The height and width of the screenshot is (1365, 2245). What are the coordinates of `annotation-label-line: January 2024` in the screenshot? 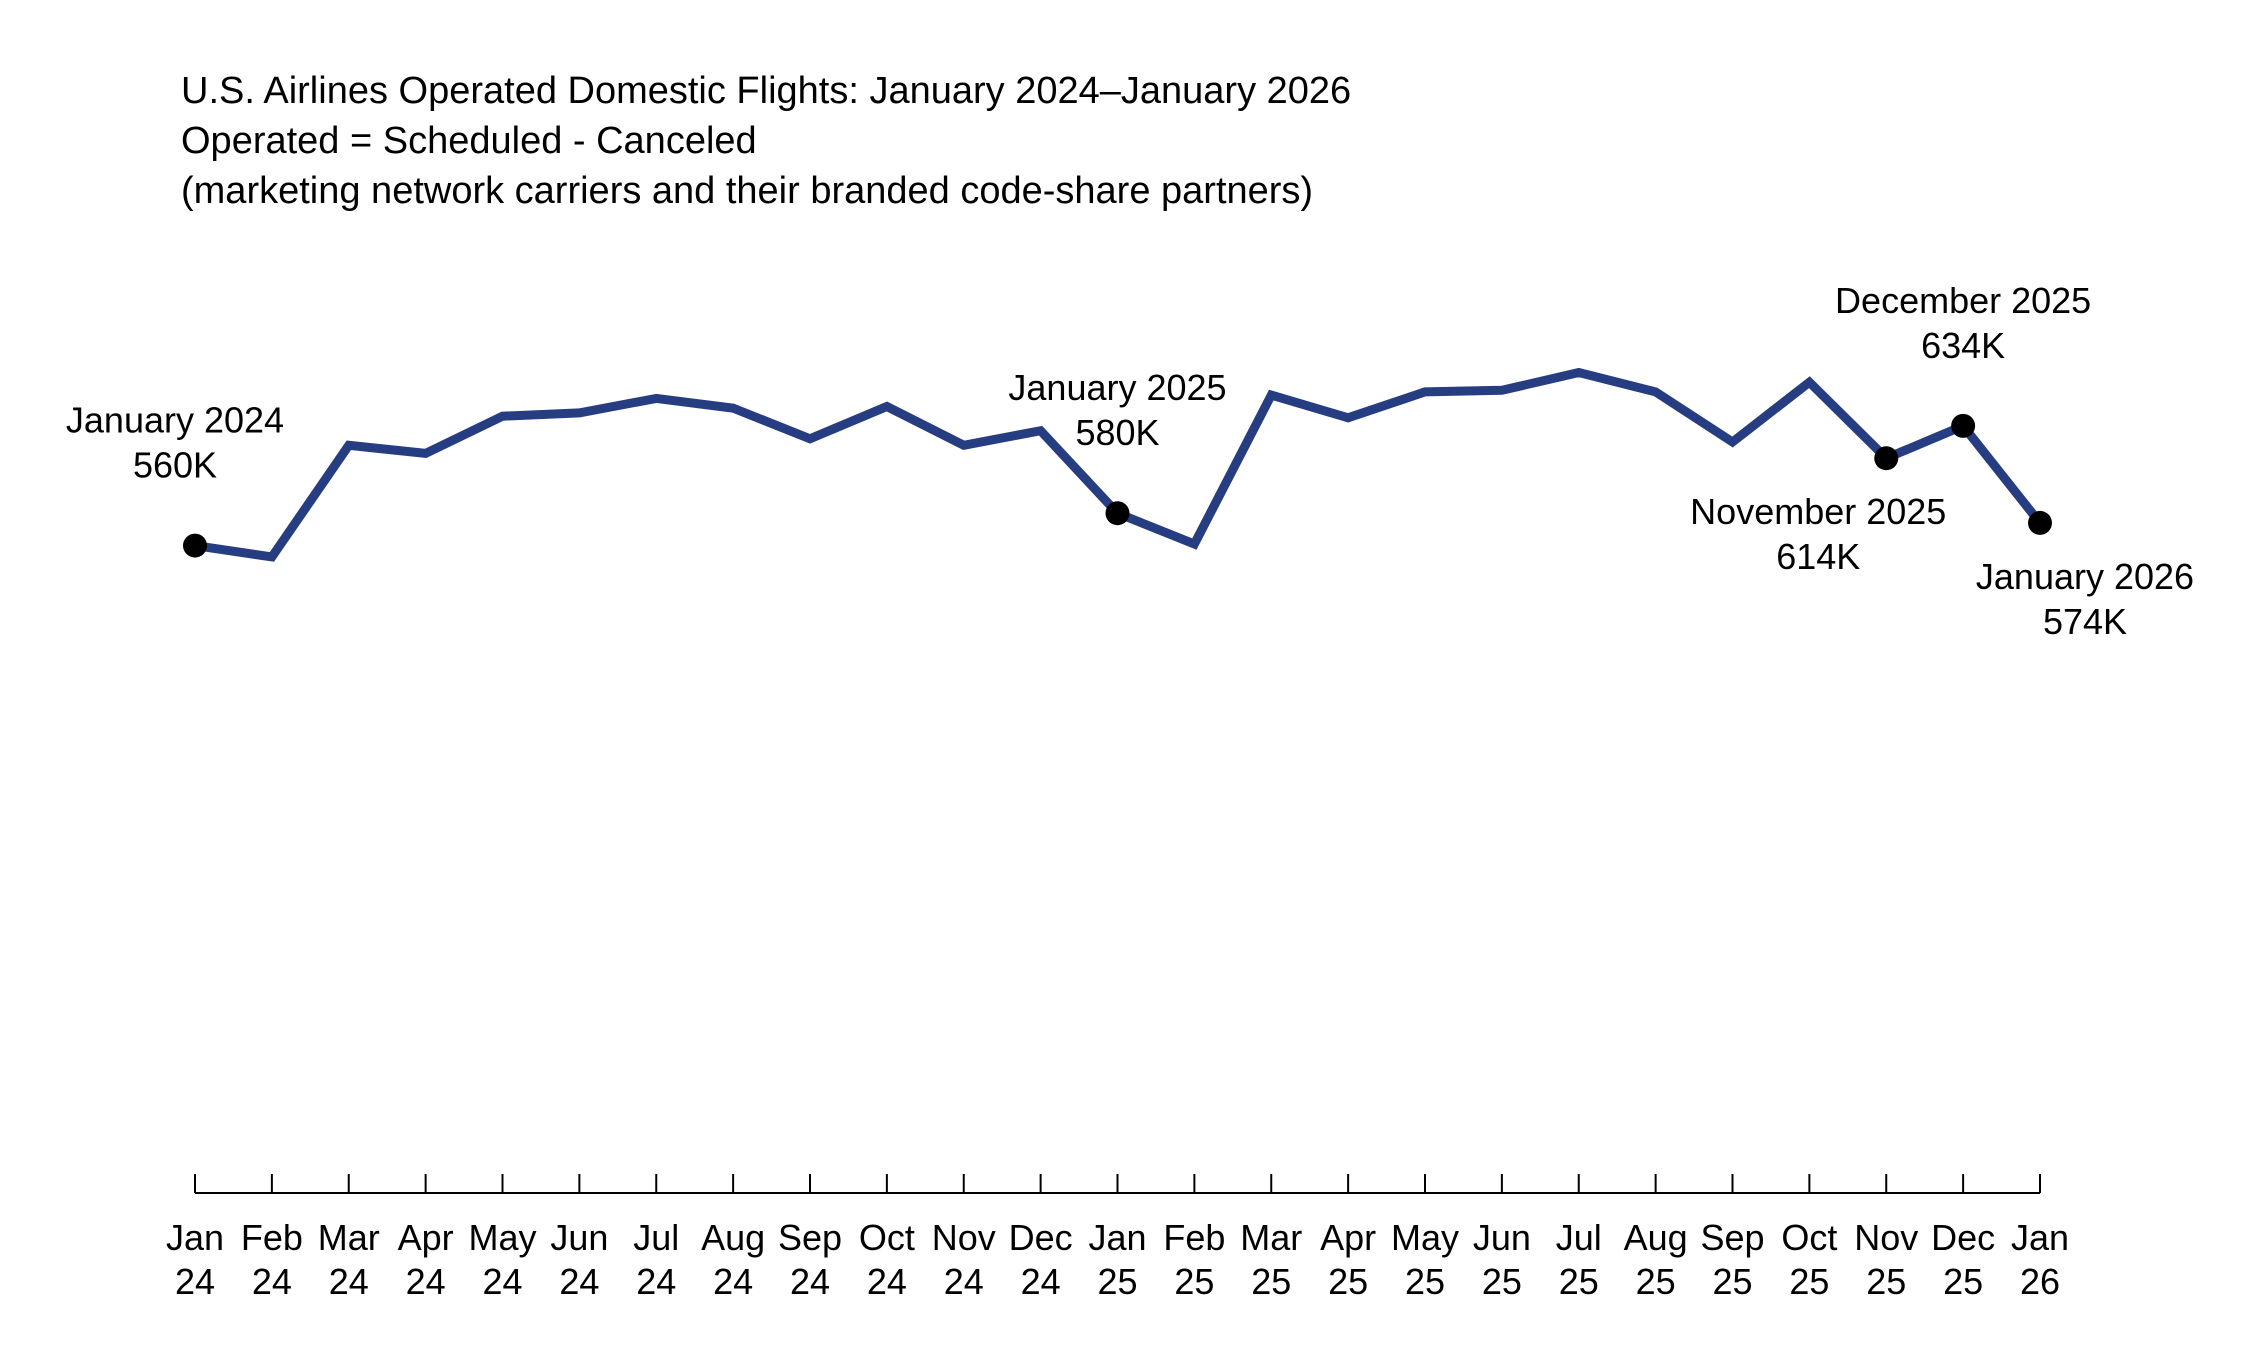 It's located at (175, 420).